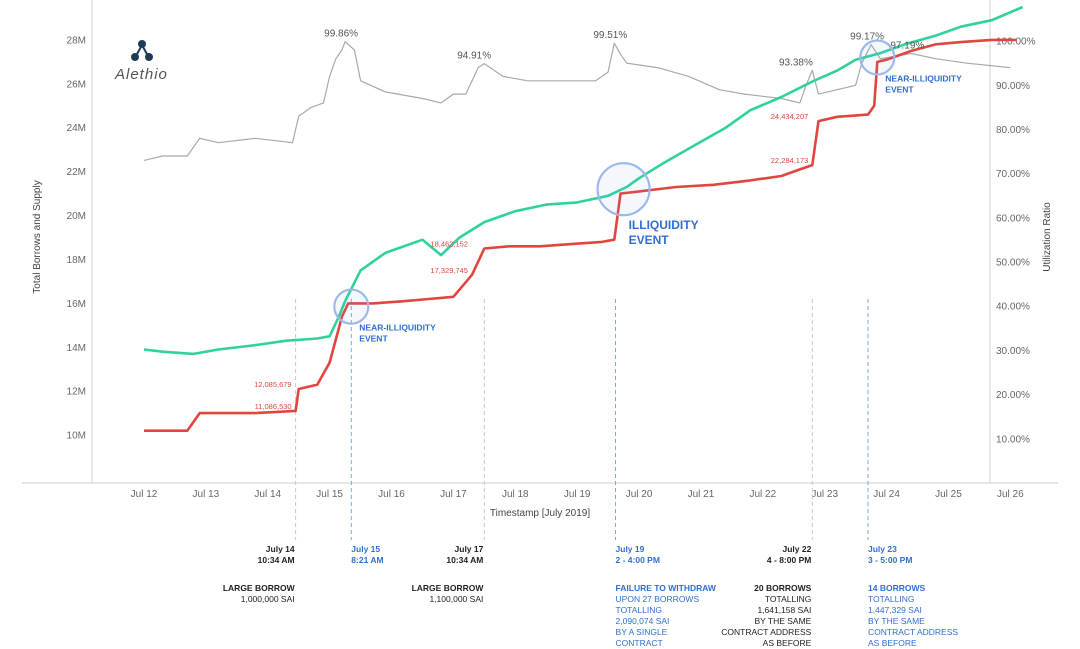  Describe the element at coordinates (890, 560) in the screenshot. I see `annotation-time: 3 - 5:00 PM` at that location.